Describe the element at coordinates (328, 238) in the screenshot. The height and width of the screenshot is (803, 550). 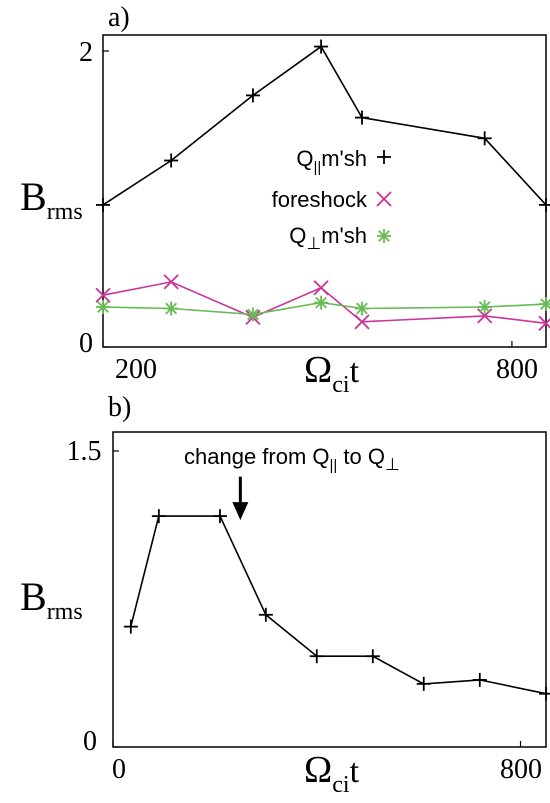
I see `legend-label-q-perp: Q⊥m'sh` at that location.